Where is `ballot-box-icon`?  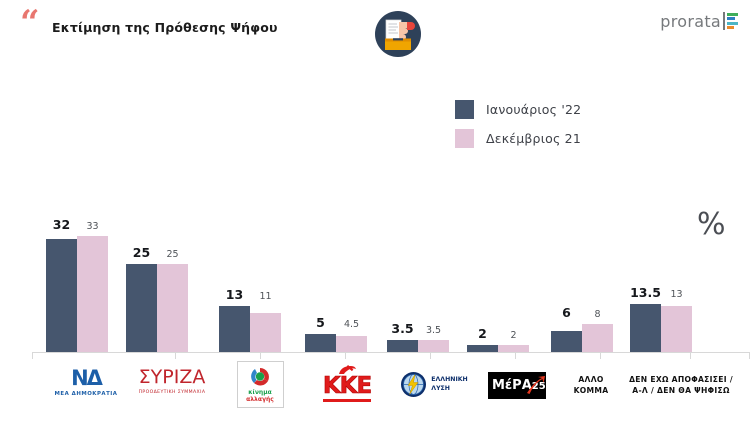 ballot-box-icon is located at coordinates (398, 34).